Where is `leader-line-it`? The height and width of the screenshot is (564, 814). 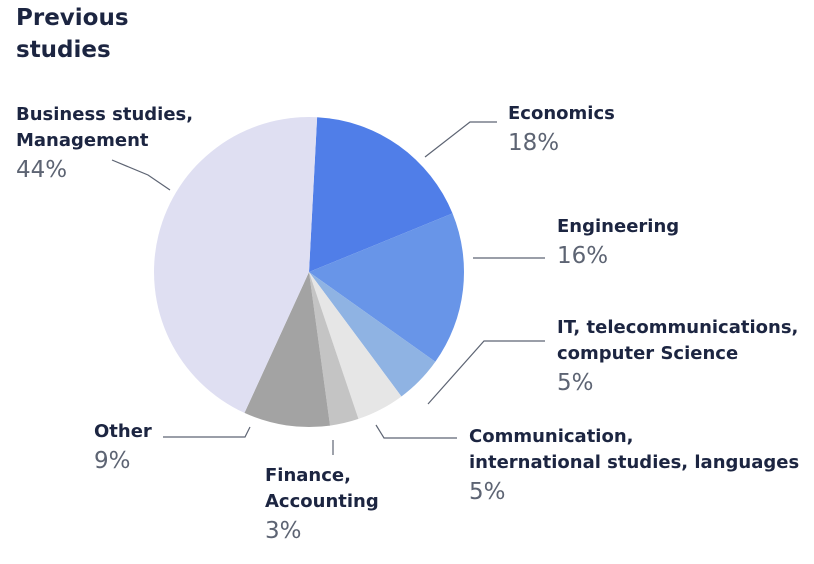 leader-line-it is located at coordinates (486, 372).